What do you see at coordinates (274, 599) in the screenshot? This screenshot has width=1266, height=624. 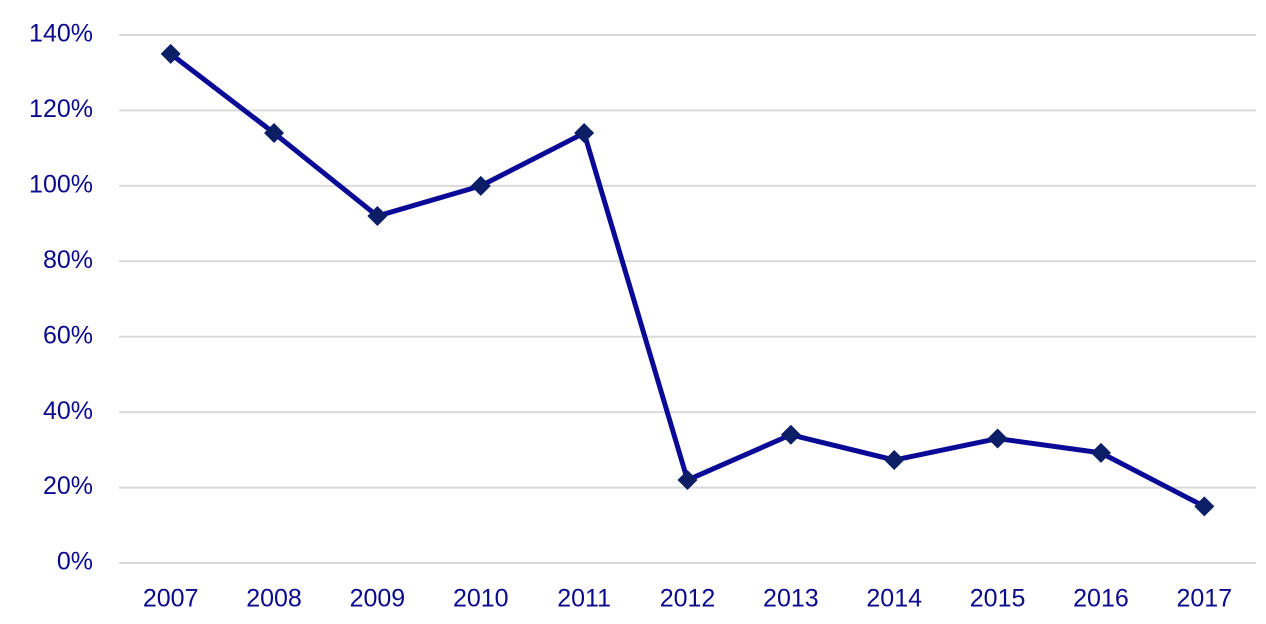 I see `x-tick-label: 2008` at bounding box center [274, 599].